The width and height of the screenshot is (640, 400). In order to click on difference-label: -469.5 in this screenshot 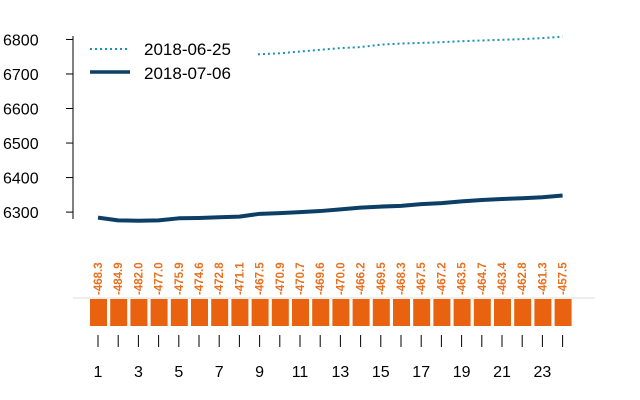, I will do `click(382, 278)`.